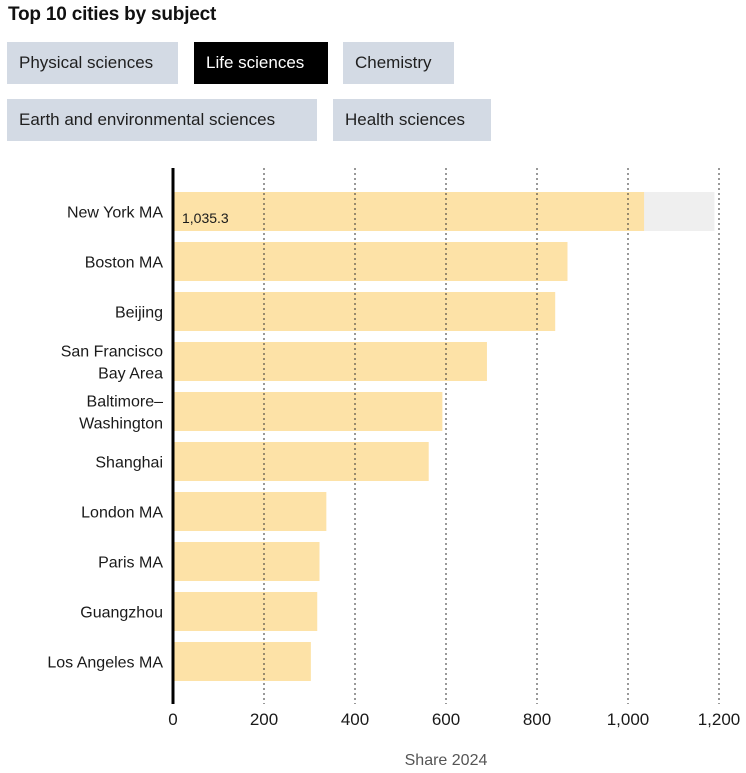  What do you see at coordinates (355, 719) in the screenshot?
I see `x-tick-label: 400` at bounding box center [355, 719].